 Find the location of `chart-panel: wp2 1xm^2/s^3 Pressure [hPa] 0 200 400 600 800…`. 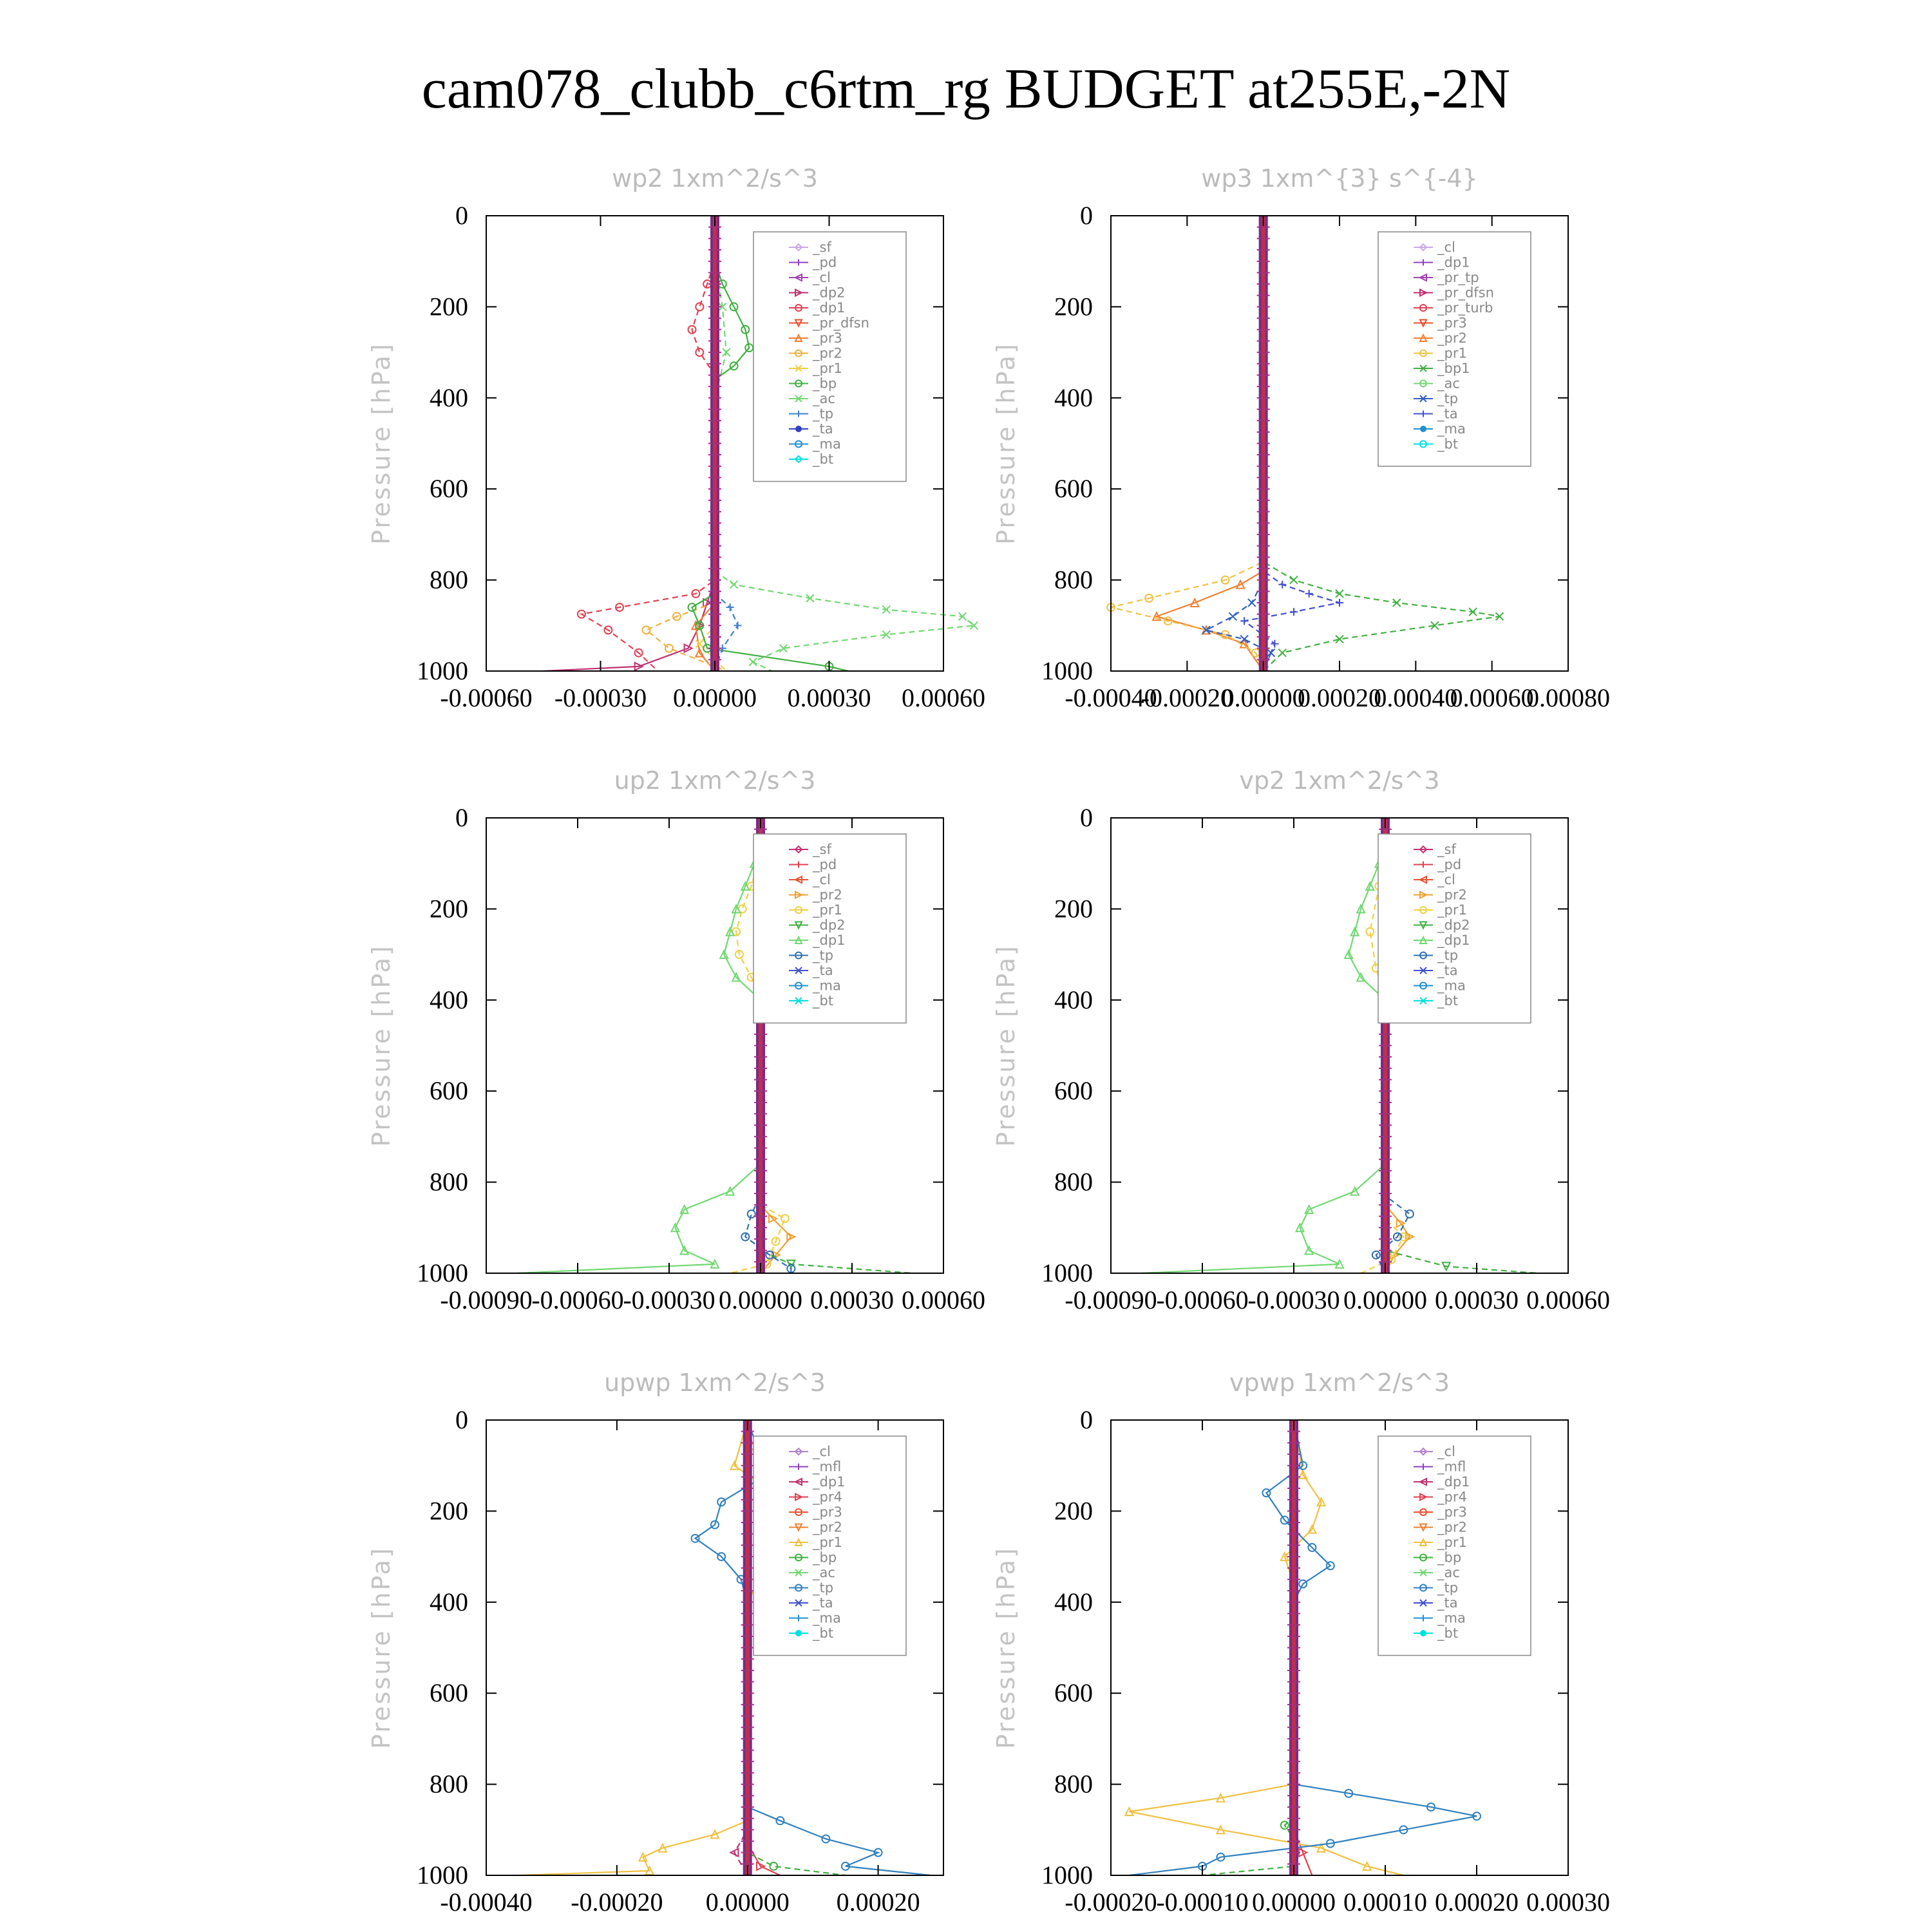

chart-panel: wp2 1xm^2/s^3 Pressure [hPa] 0 200 400 600 800… is located at coordinates (676, 438).